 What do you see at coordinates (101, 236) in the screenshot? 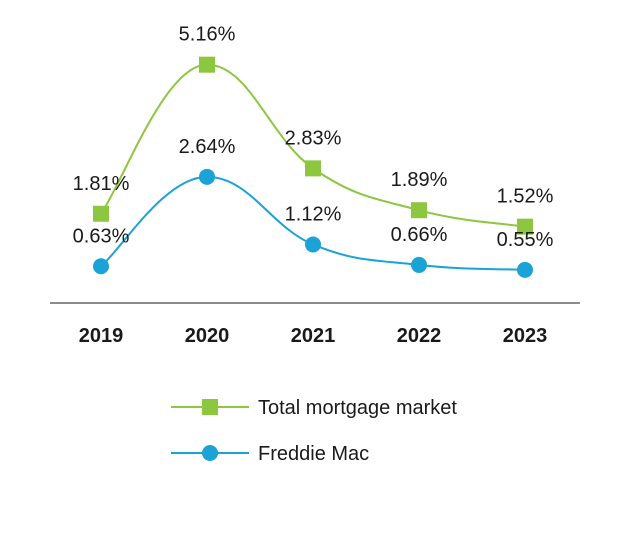
I see `data-label-1-0: 0.63%` at bounding box center [101, 236].